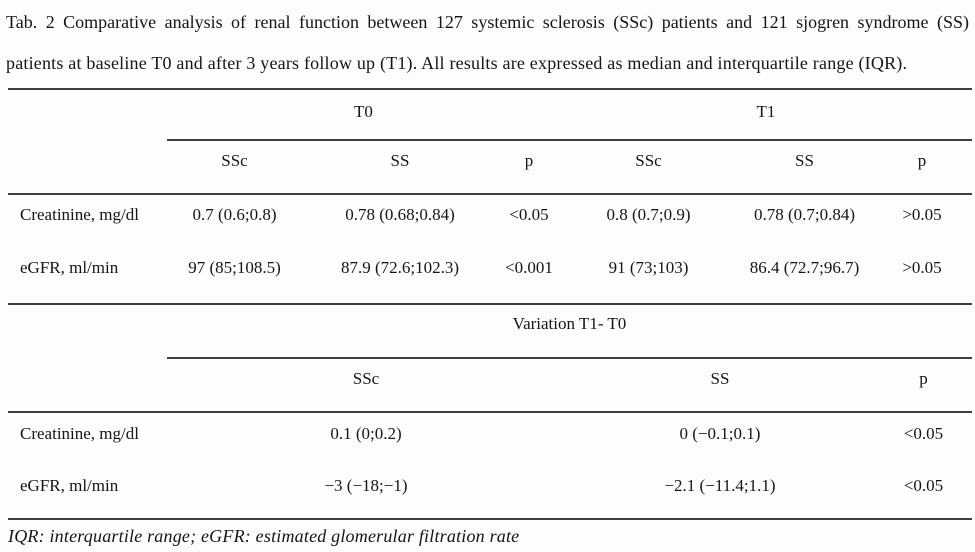 This screenshot has height=552, width=975. Describe the element at coordinates (490, 161) in the screenshot. I see `section1-column-header-row: SSc SS p SSc SS p` at that location.